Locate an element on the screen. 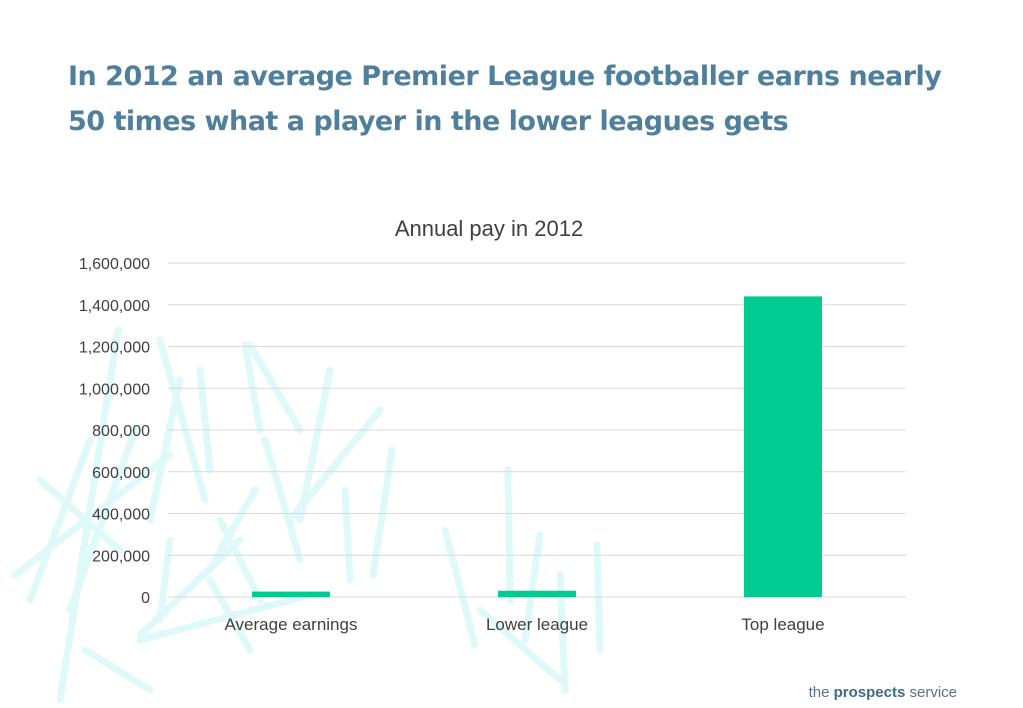  x-axis-categories: Average earnings Lower league Top league is located at coordinates (525, 624).